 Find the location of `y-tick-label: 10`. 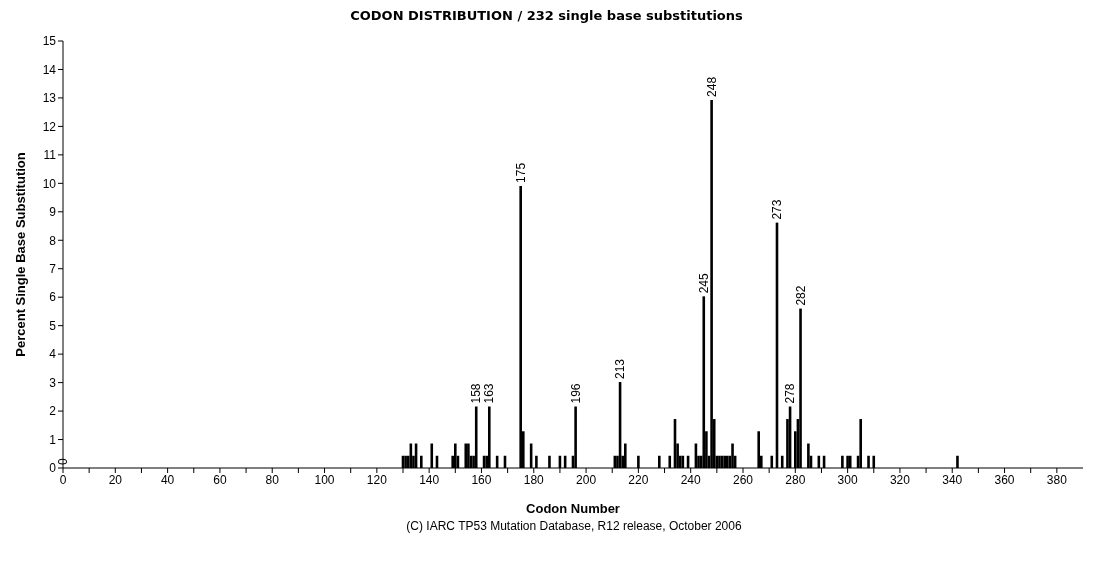

y-tick-label: 10 is located at coordinates (49, 183).